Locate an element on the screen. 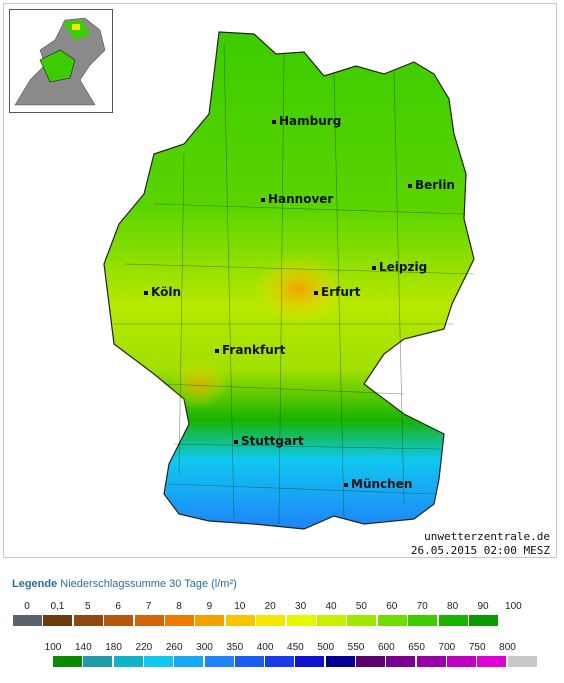  legend-label: 80 is located at coordinates (453, 606).